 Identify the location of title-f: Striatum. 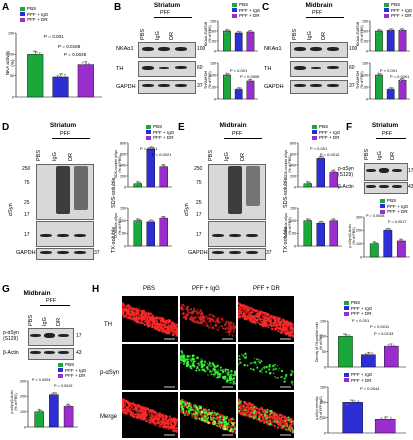
(385, 125).